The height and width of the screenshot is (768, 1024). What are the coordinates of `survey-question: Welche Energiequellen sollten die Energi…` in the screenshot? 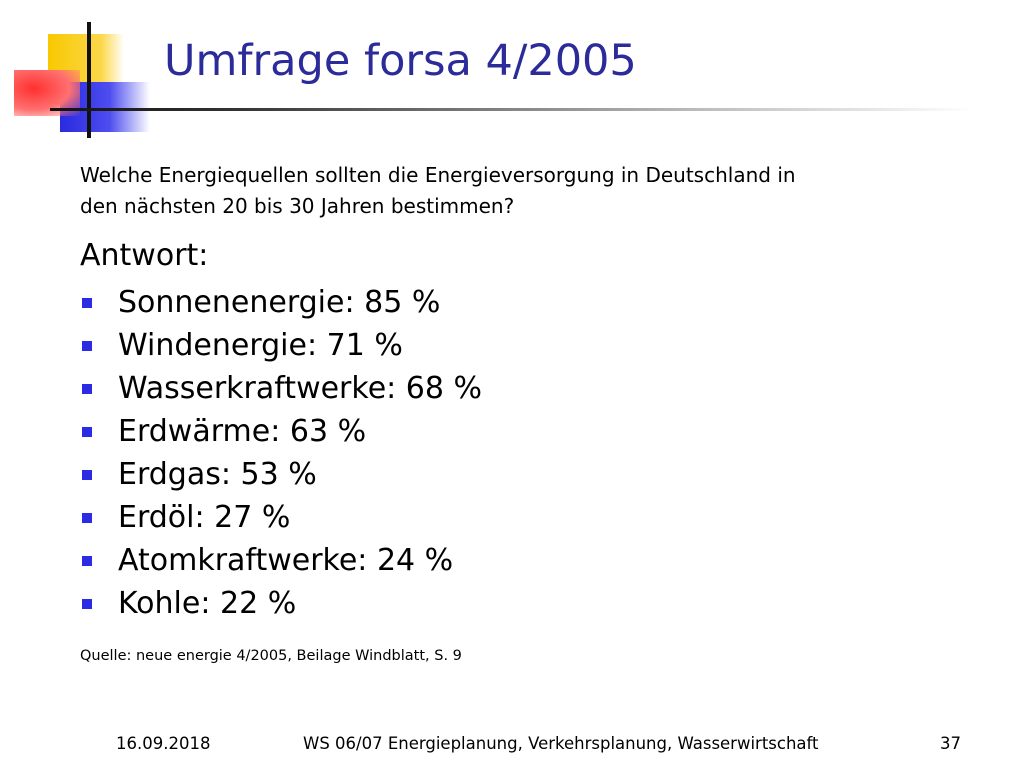 It's located at (438, 190).